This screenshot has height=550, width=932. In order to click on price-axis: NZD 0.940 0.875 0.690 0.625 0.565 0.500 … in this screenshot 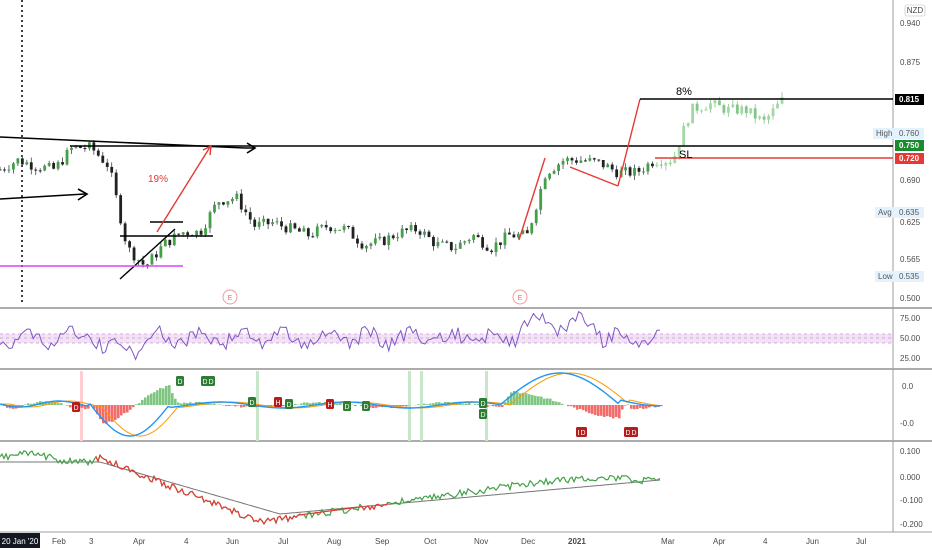, I will do `click(899, 266)`.